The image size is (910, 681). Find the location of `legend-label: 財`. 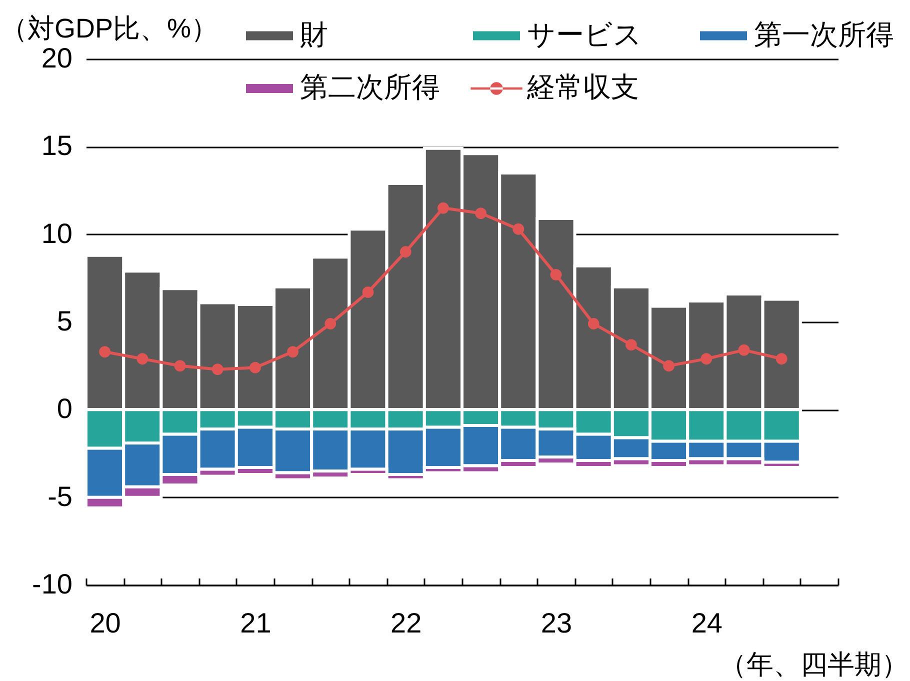

legend-label: 財 is located at coordinates (314, 34).